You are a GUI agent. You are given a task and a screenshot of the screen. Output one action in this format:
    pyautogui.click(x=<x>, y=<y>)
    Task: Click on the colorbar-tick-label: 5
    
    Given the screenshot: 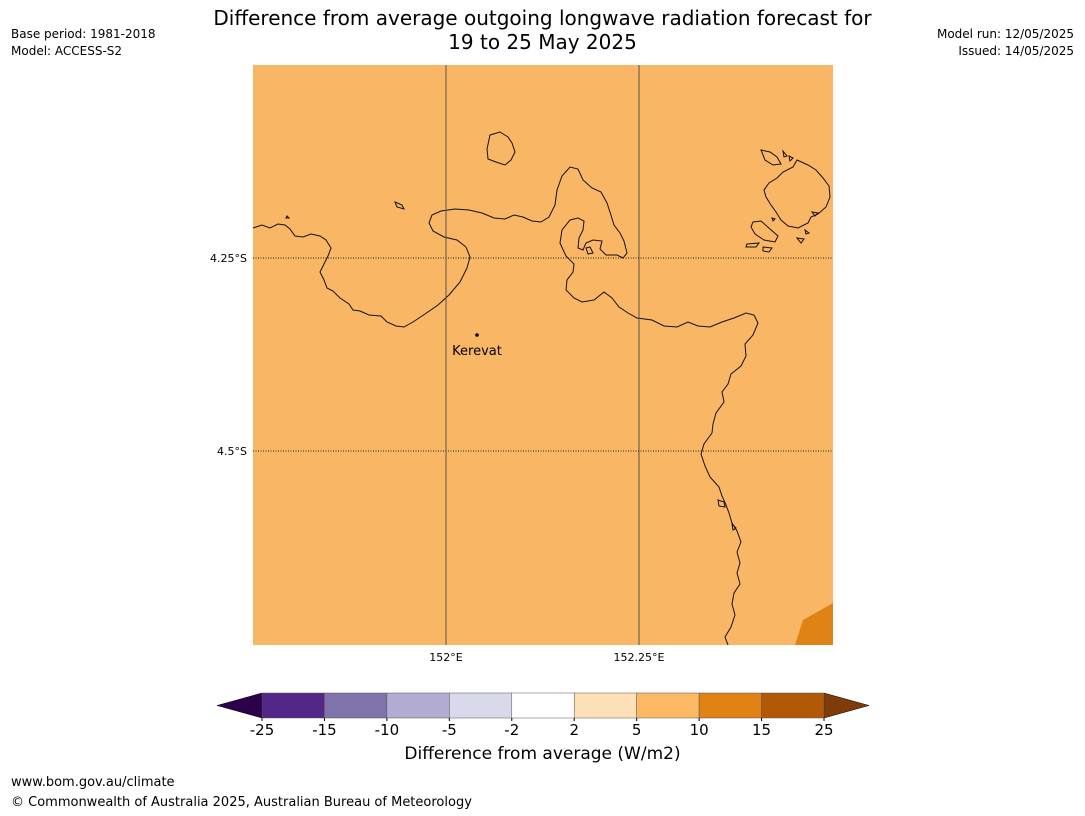 What is the action you would take?
    pyautogui.click(x=637, y=730)
    